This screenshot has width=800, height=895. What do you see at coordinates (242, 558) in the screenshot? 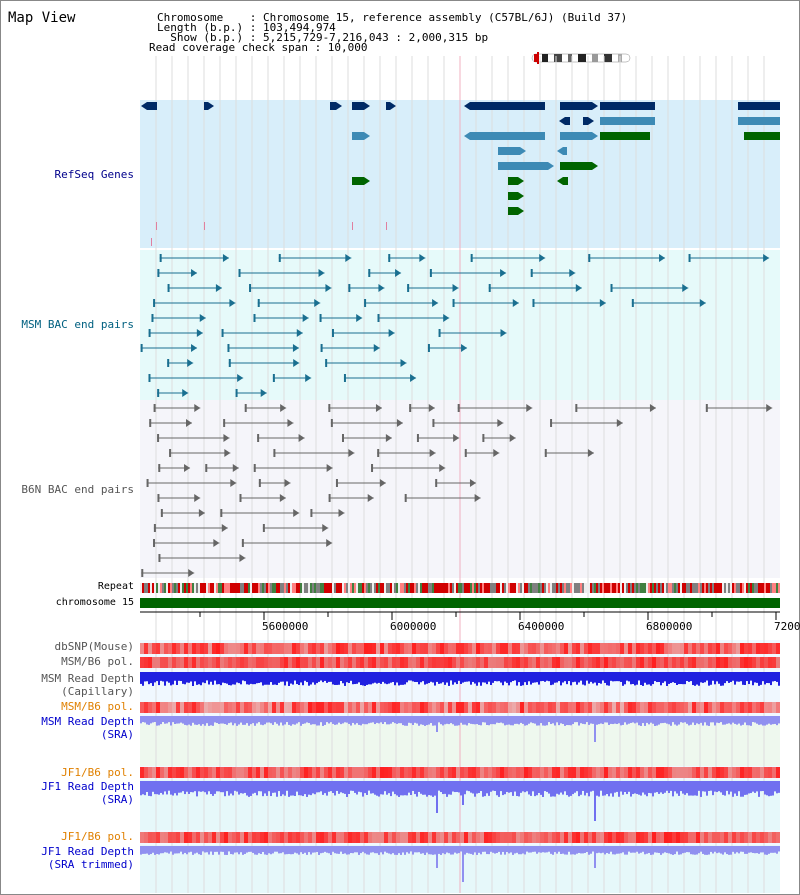
I see `b6n-bac-pair-arrow` at bounding box center [242, 558].